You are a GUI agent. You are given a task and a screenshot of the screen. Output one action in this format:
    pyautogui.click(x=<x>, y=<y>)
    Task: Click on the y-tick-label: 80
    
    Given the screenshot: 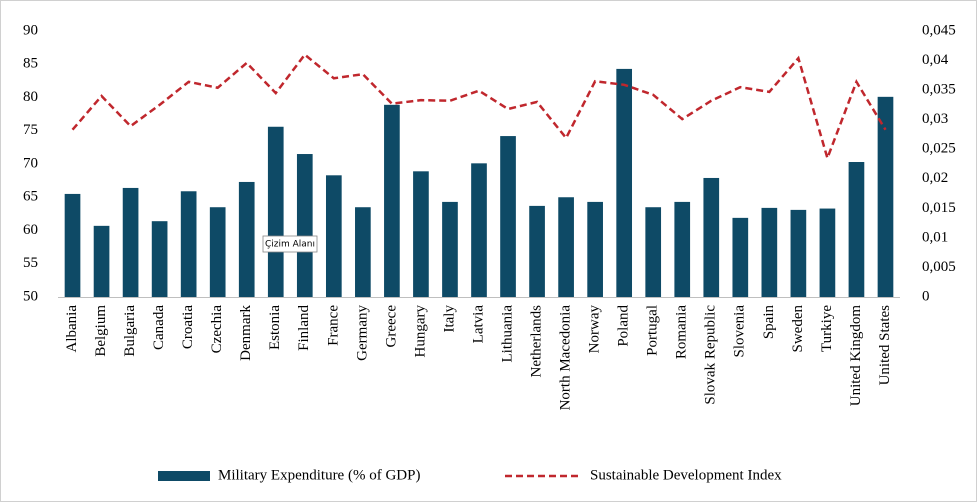 What is the action you would take?
    pyautogui.click(x=30, y=97)
    